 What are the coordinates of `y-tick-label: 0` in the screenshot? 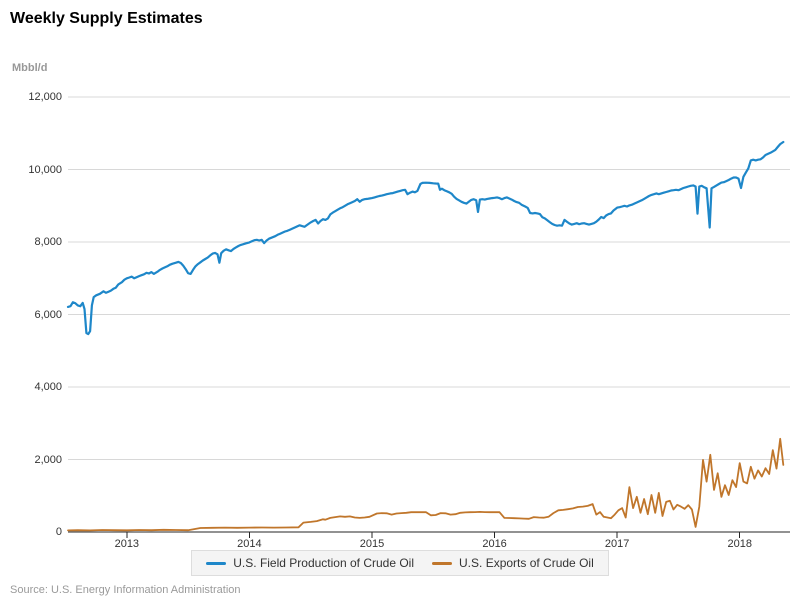 It's located at (58, 532).